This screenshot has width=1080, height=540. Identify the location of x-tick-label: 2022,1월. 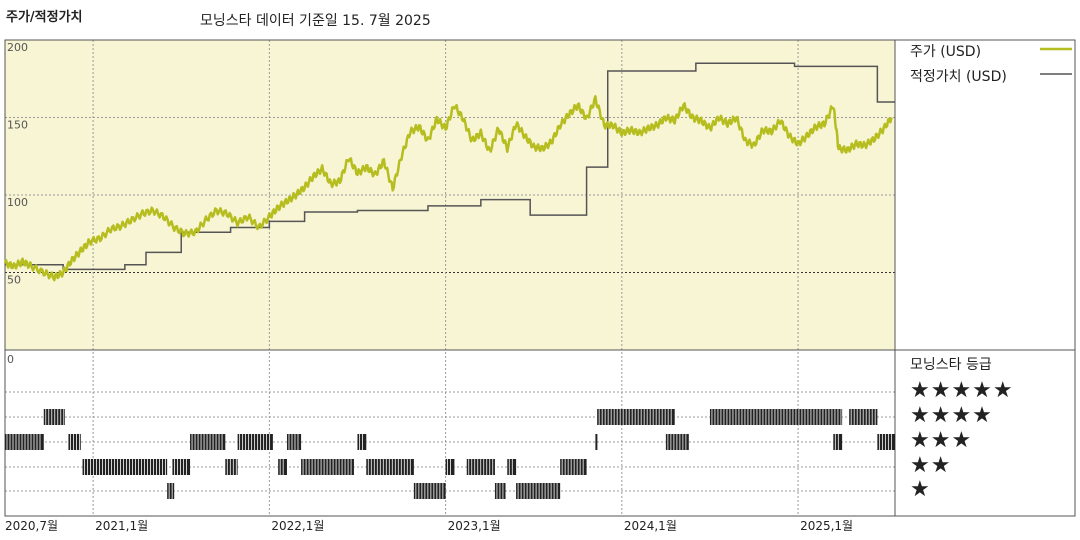
(297, 526).